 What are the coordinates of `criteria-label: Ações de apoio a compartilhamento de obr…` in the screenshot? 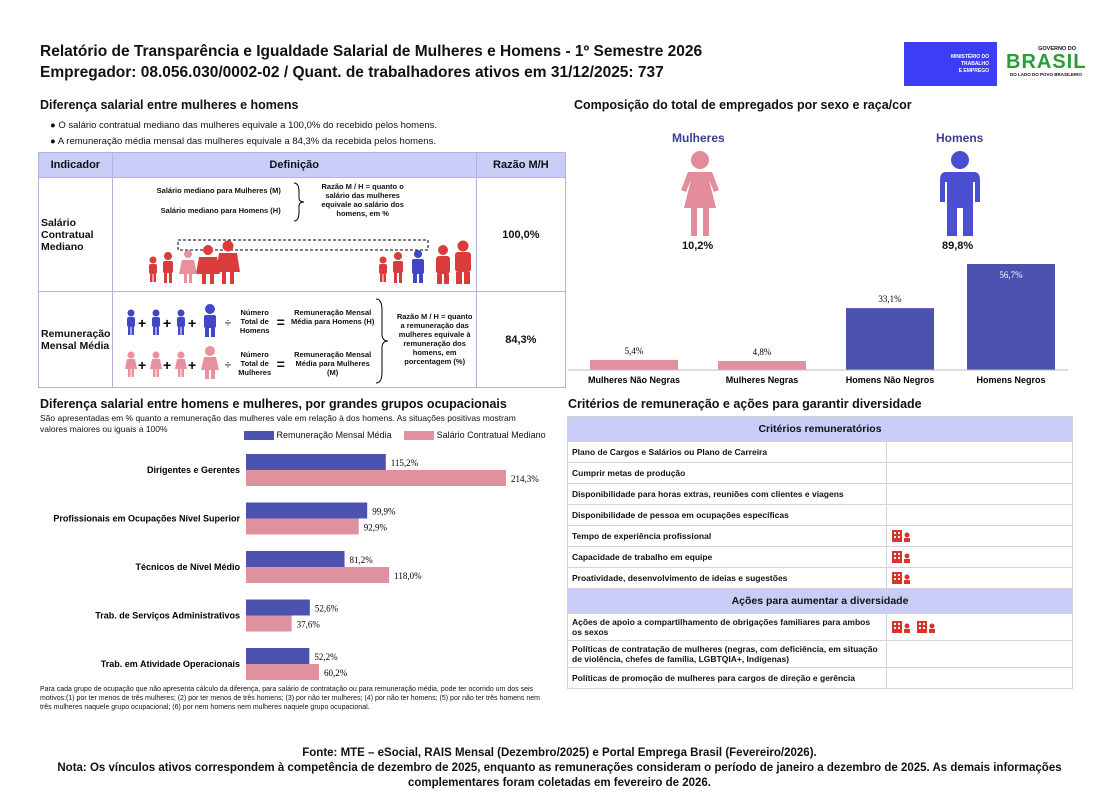 It's located at (727, 627).